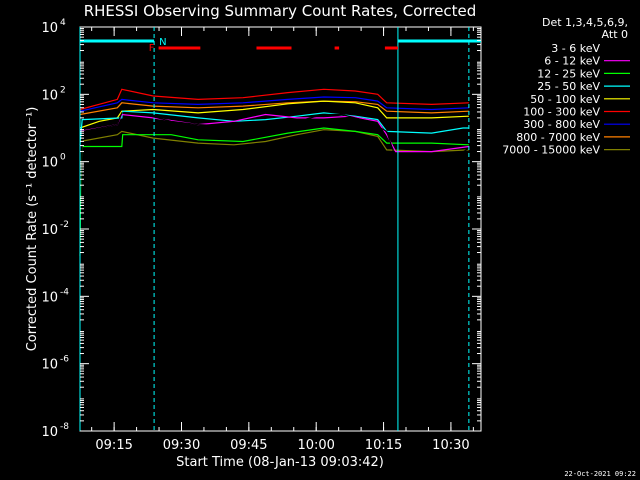 This screenshot has width=640, height=480. I want to click on y-tick-exponent: -8, so click(64, 427).